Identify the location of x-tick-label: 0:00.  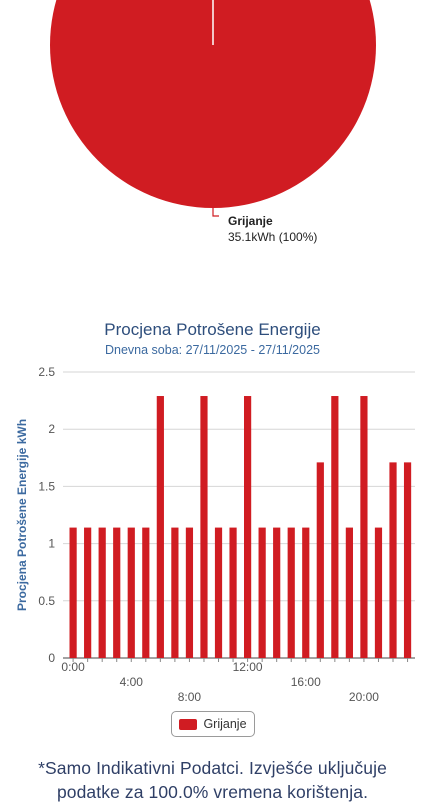
(73, 667).